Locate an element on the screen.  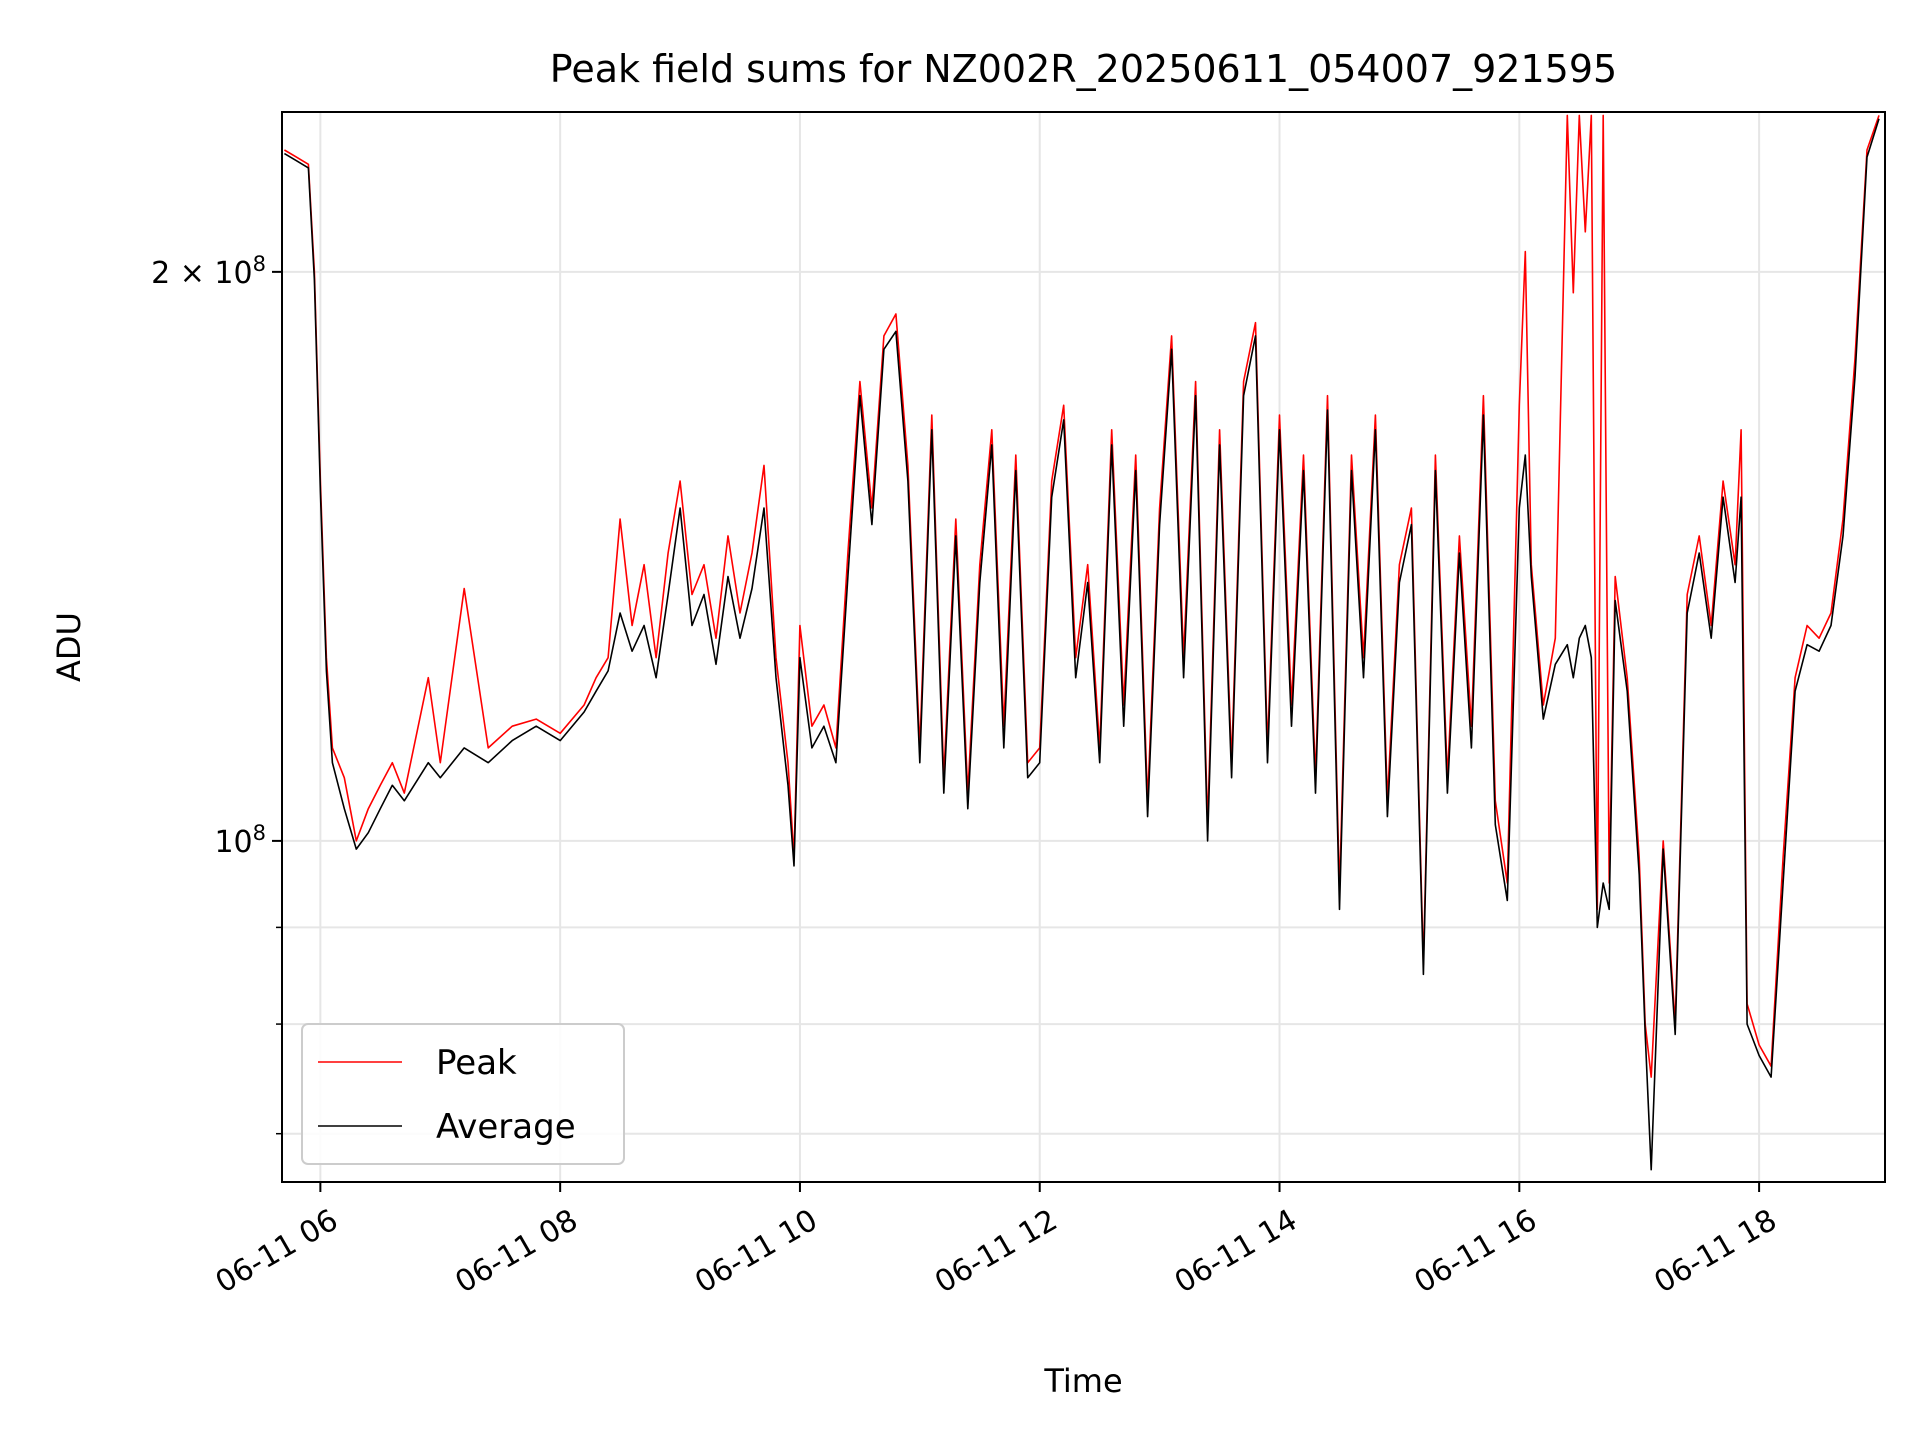
x-axis-label: Time is located at coordinates (1082, 1381).